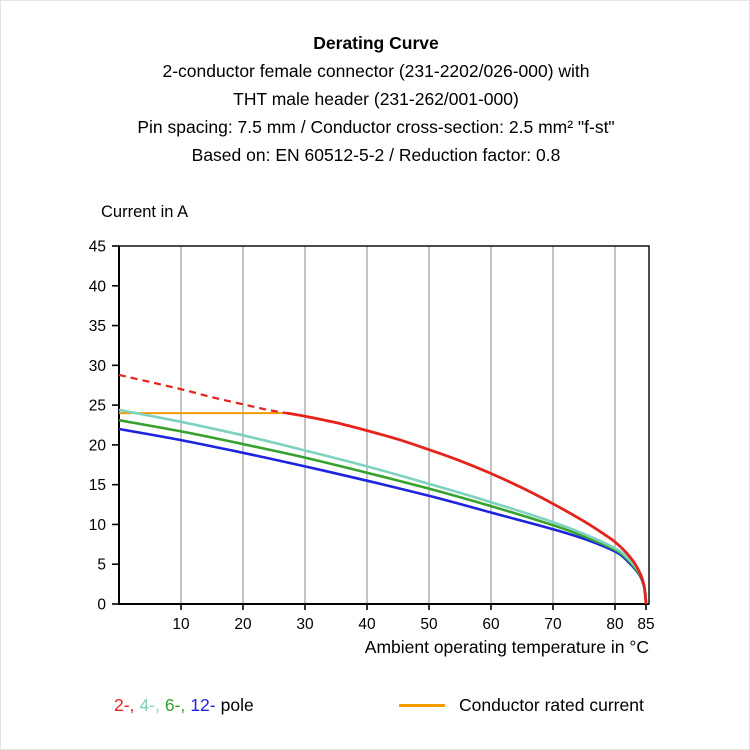 The width and height of the screenshot is (750, 750). I want to click on pole-legend: 2-, 4-, 6-, 12- pole, so click(186, 705).